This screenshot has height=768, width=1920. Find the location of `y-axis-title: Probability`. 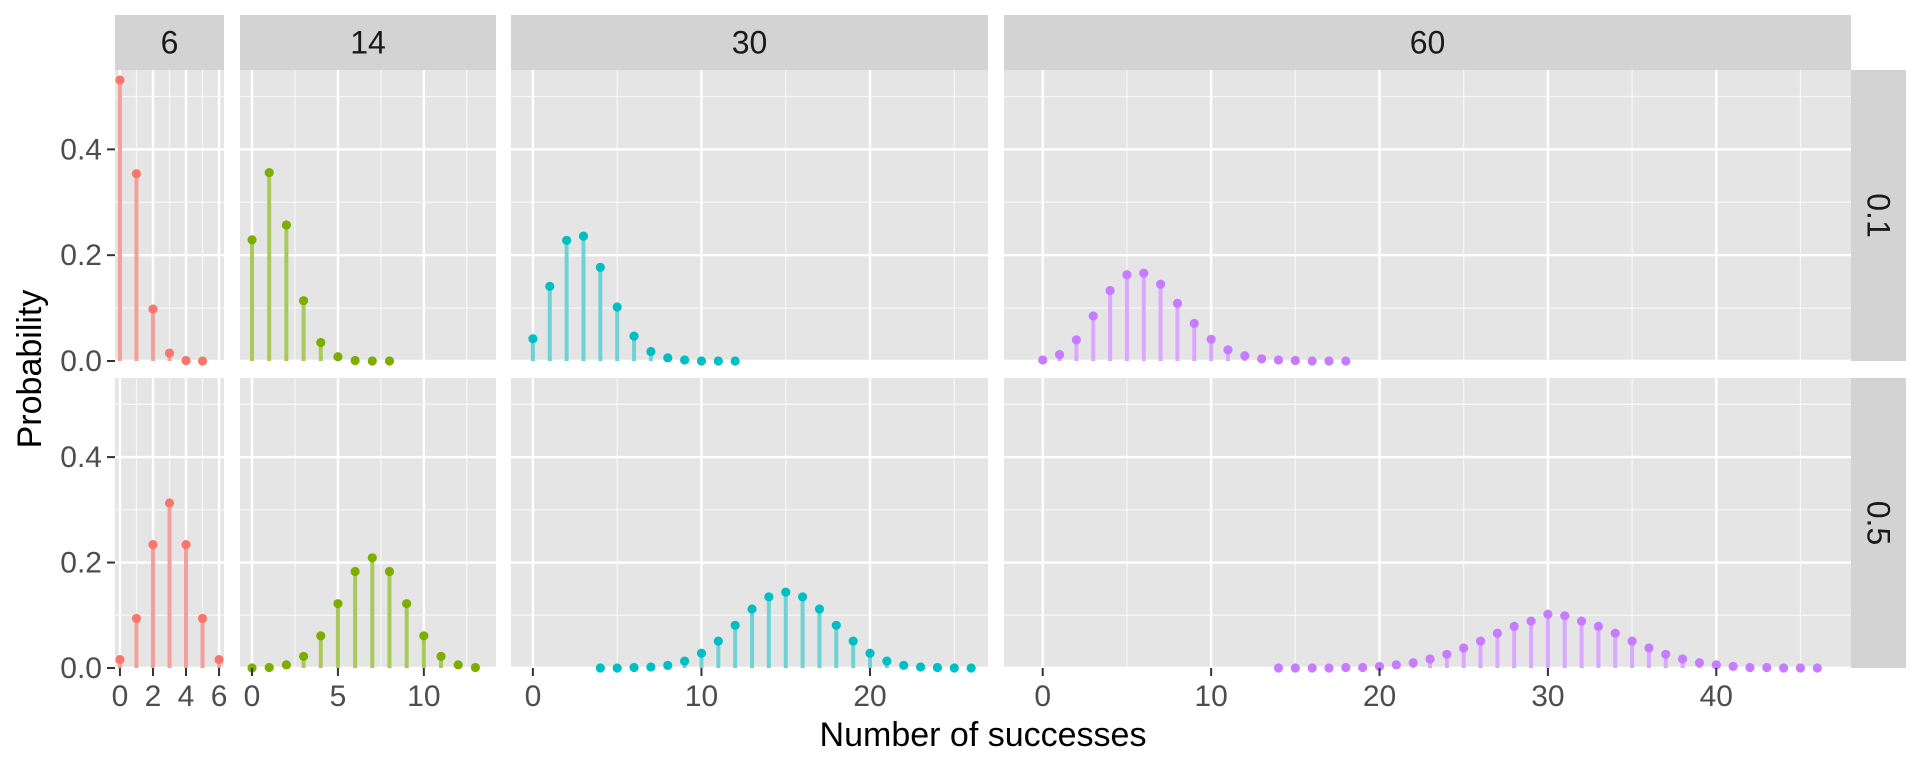

y-axis-title: Probability is located at coordinates (30, 369).